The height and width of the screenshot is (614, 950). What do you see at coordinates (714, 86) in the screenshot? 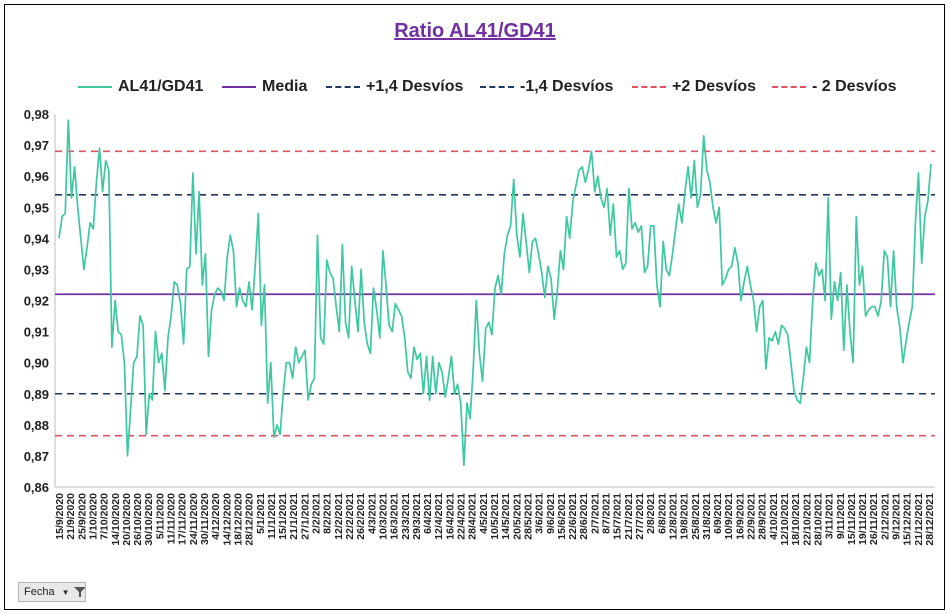
I see `legend-label-plus2: +2 Desvíos` at bounding box center [714, 86].